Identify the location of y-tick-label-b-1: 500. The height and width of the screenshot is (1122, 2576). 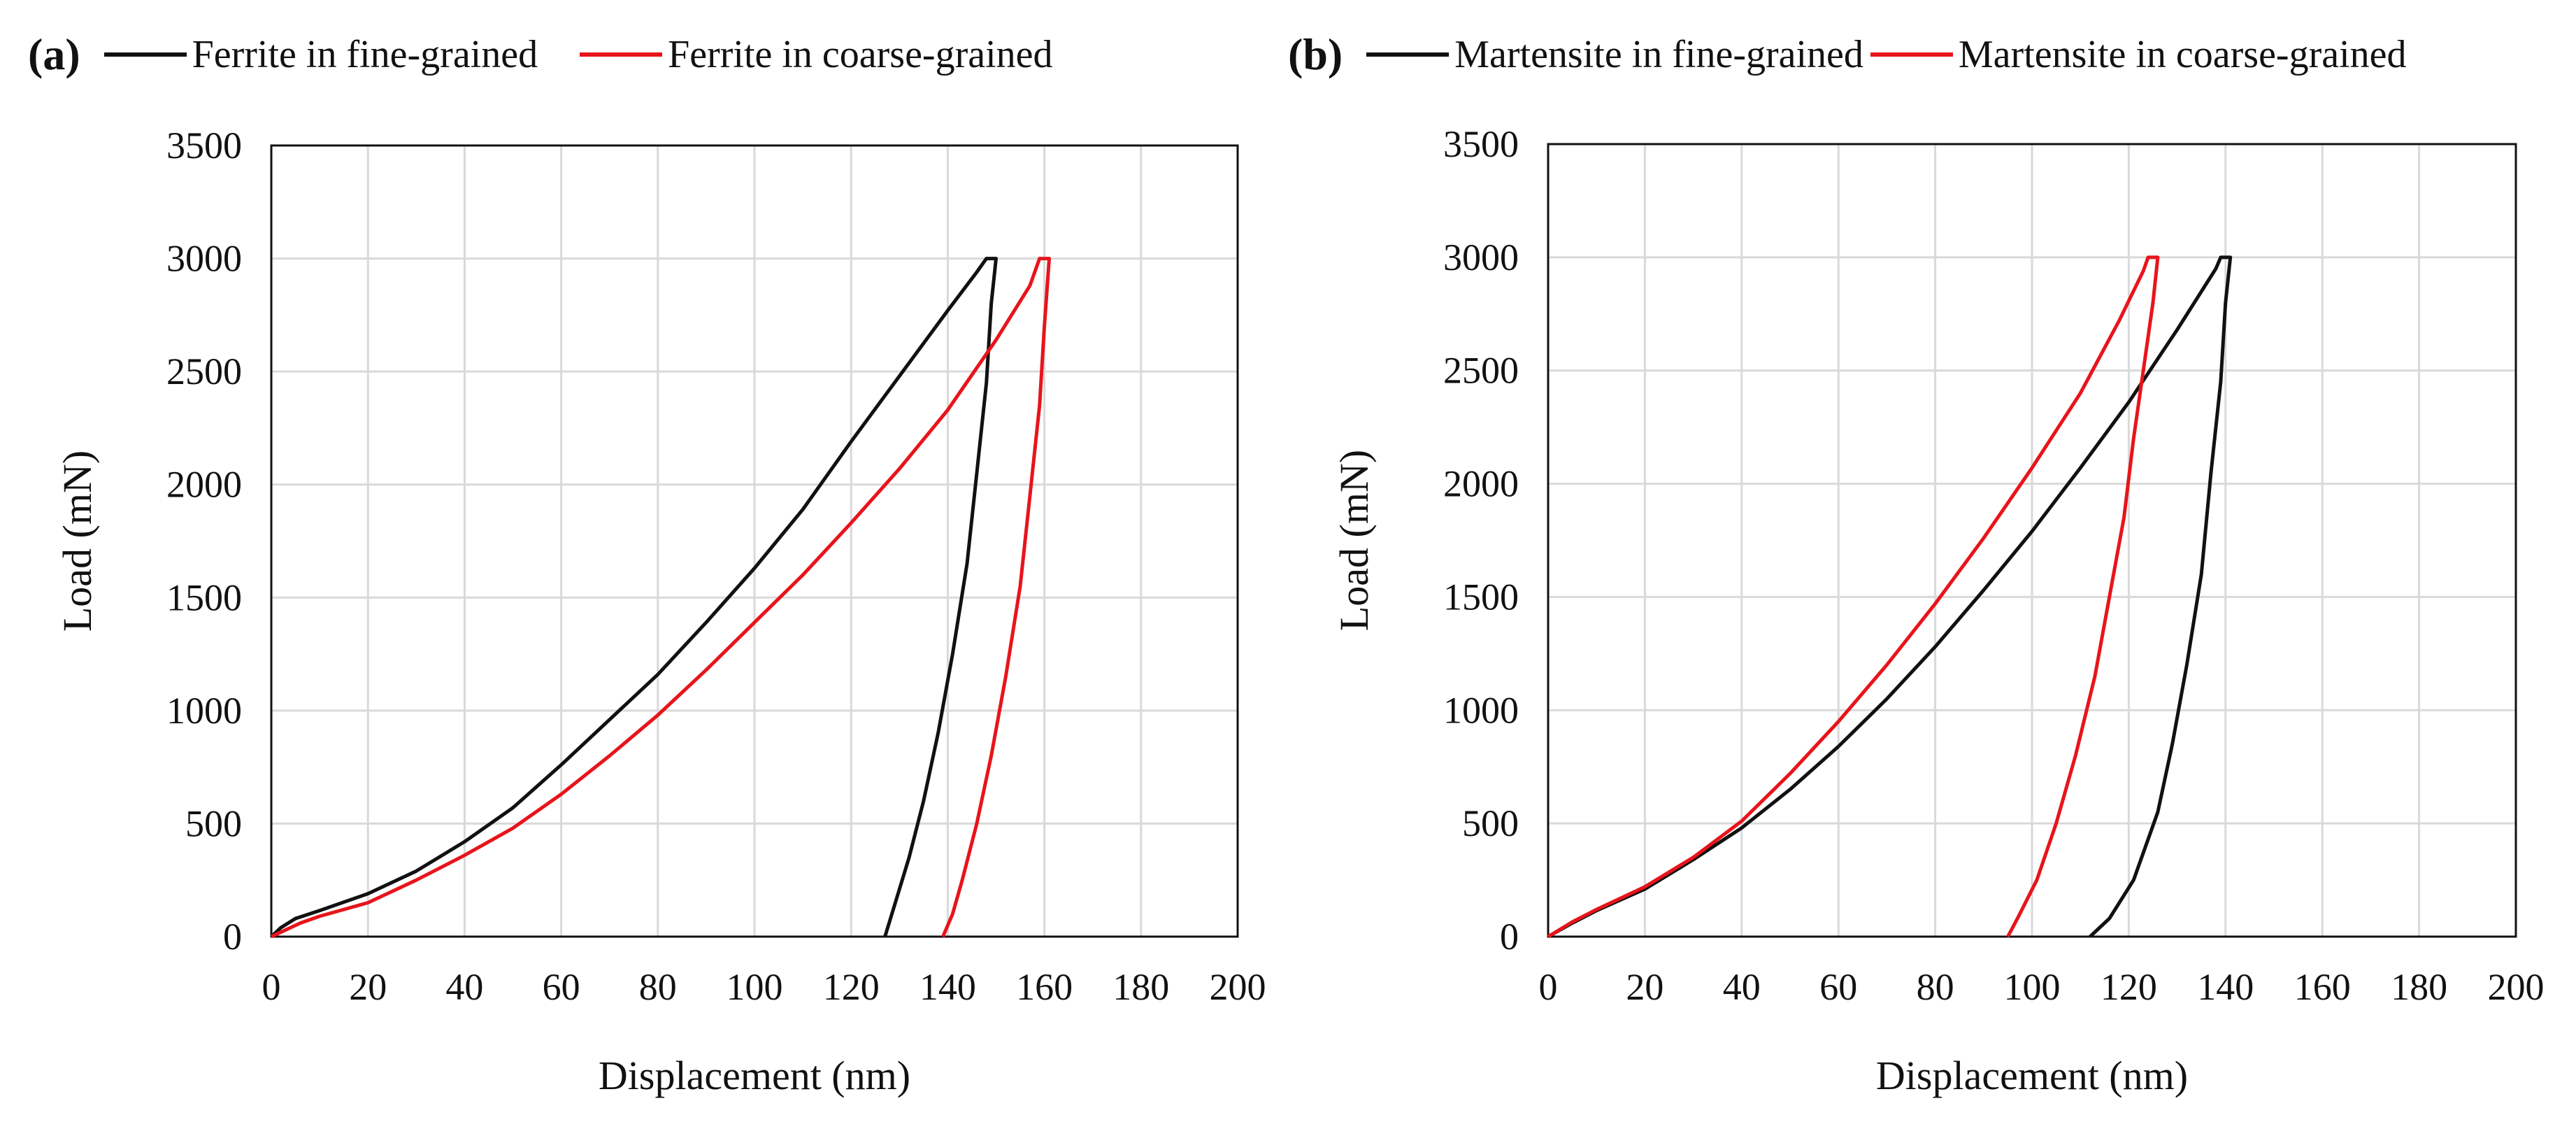
(1490, 823).